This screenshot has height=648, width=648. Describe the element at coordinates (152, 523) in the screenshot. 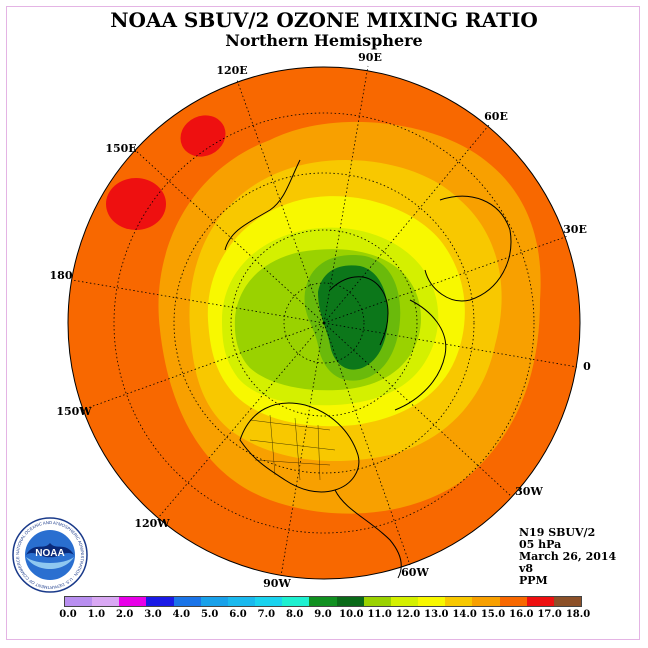

I see `lon-label-120w: 120W` at that location.